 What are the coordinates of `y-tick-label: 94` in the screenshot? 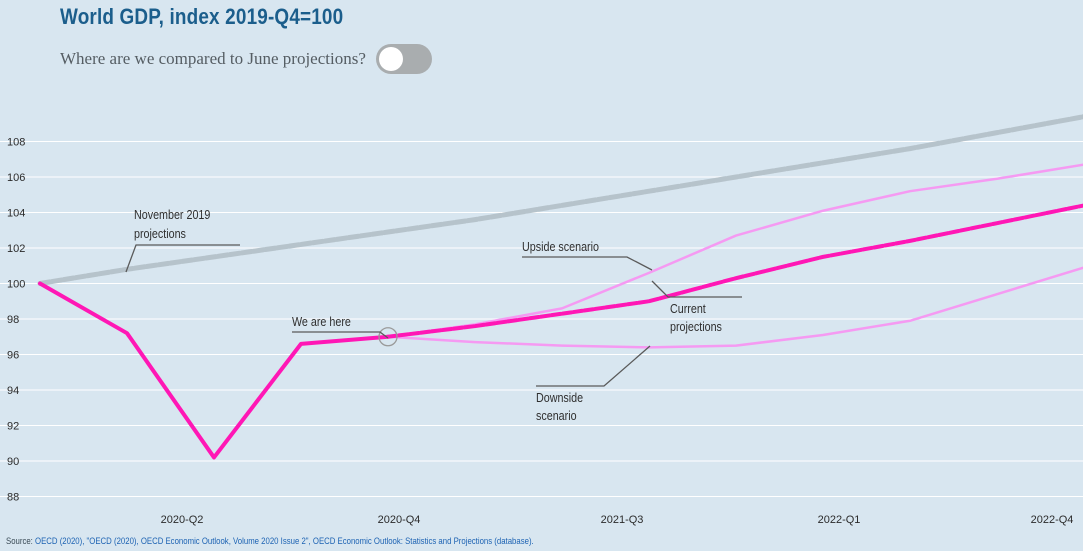 It's located at (13, 391).